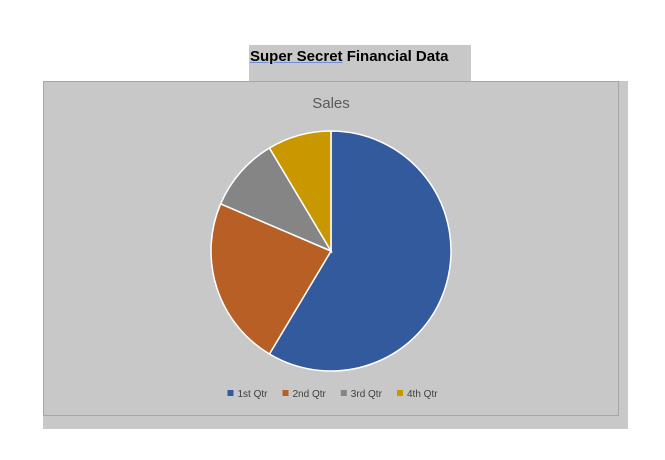 The width and height of the screenshot is (665, 460). Describe the element at coordinates (333, 394) in the screenshot. I see `chart-legend: 1st Qtr 2nd Qtr 3rd Qtr 4th Qtr` at that location.